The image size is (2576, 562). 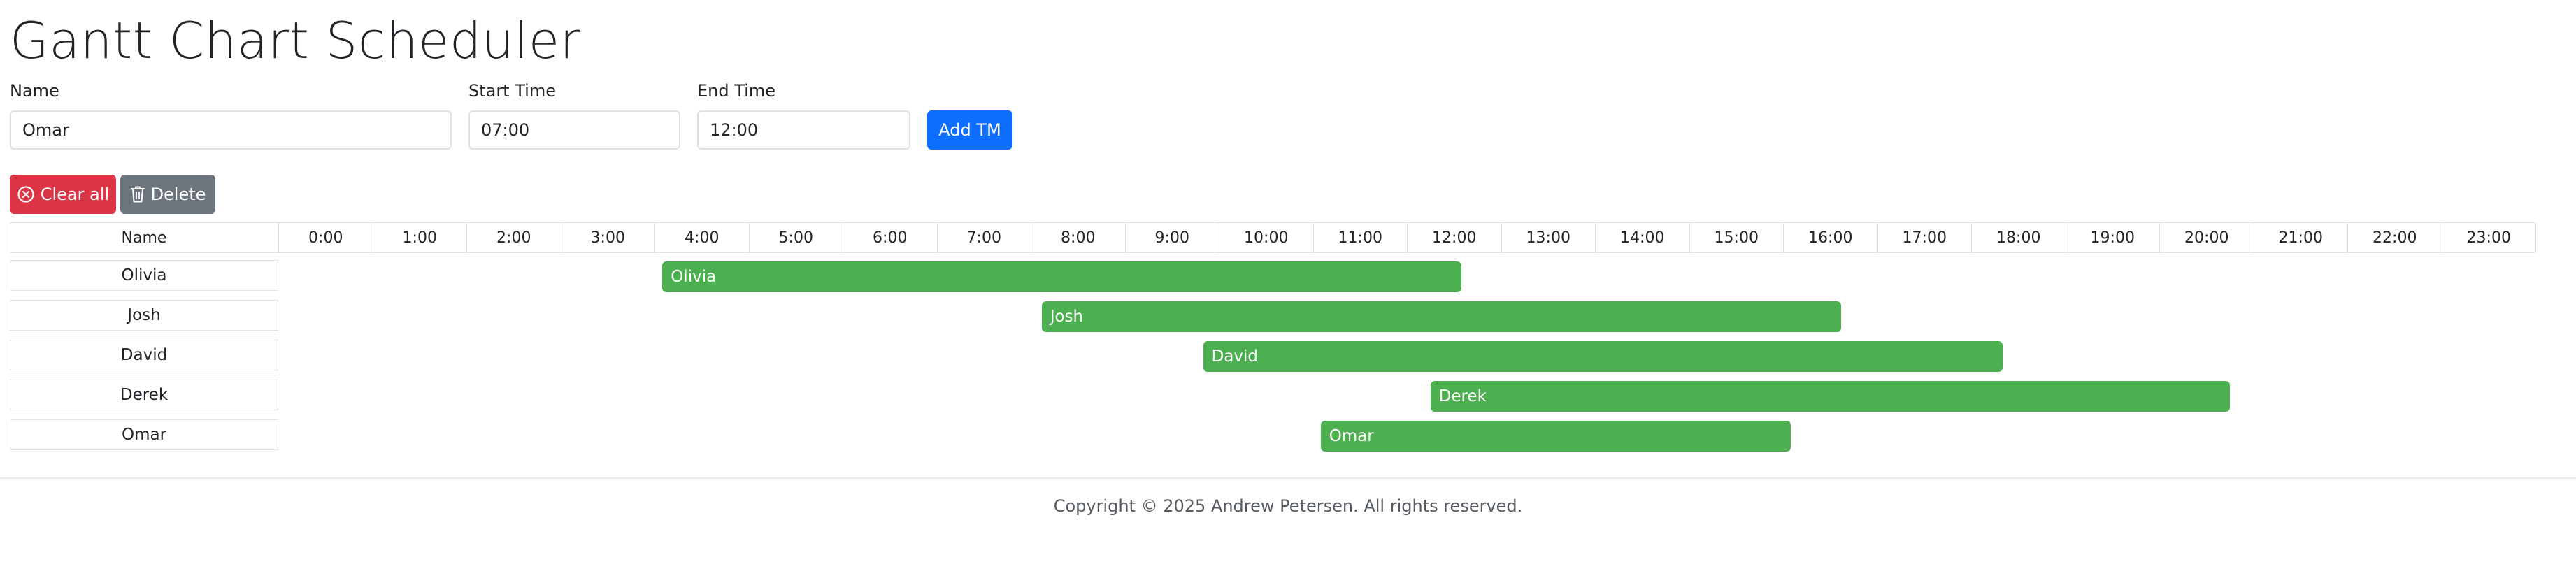 What do you see at coordinates (2488, 238) in the screenshot?
I see `hour-header-23: 23:00` at bounding box center [2488, 238].